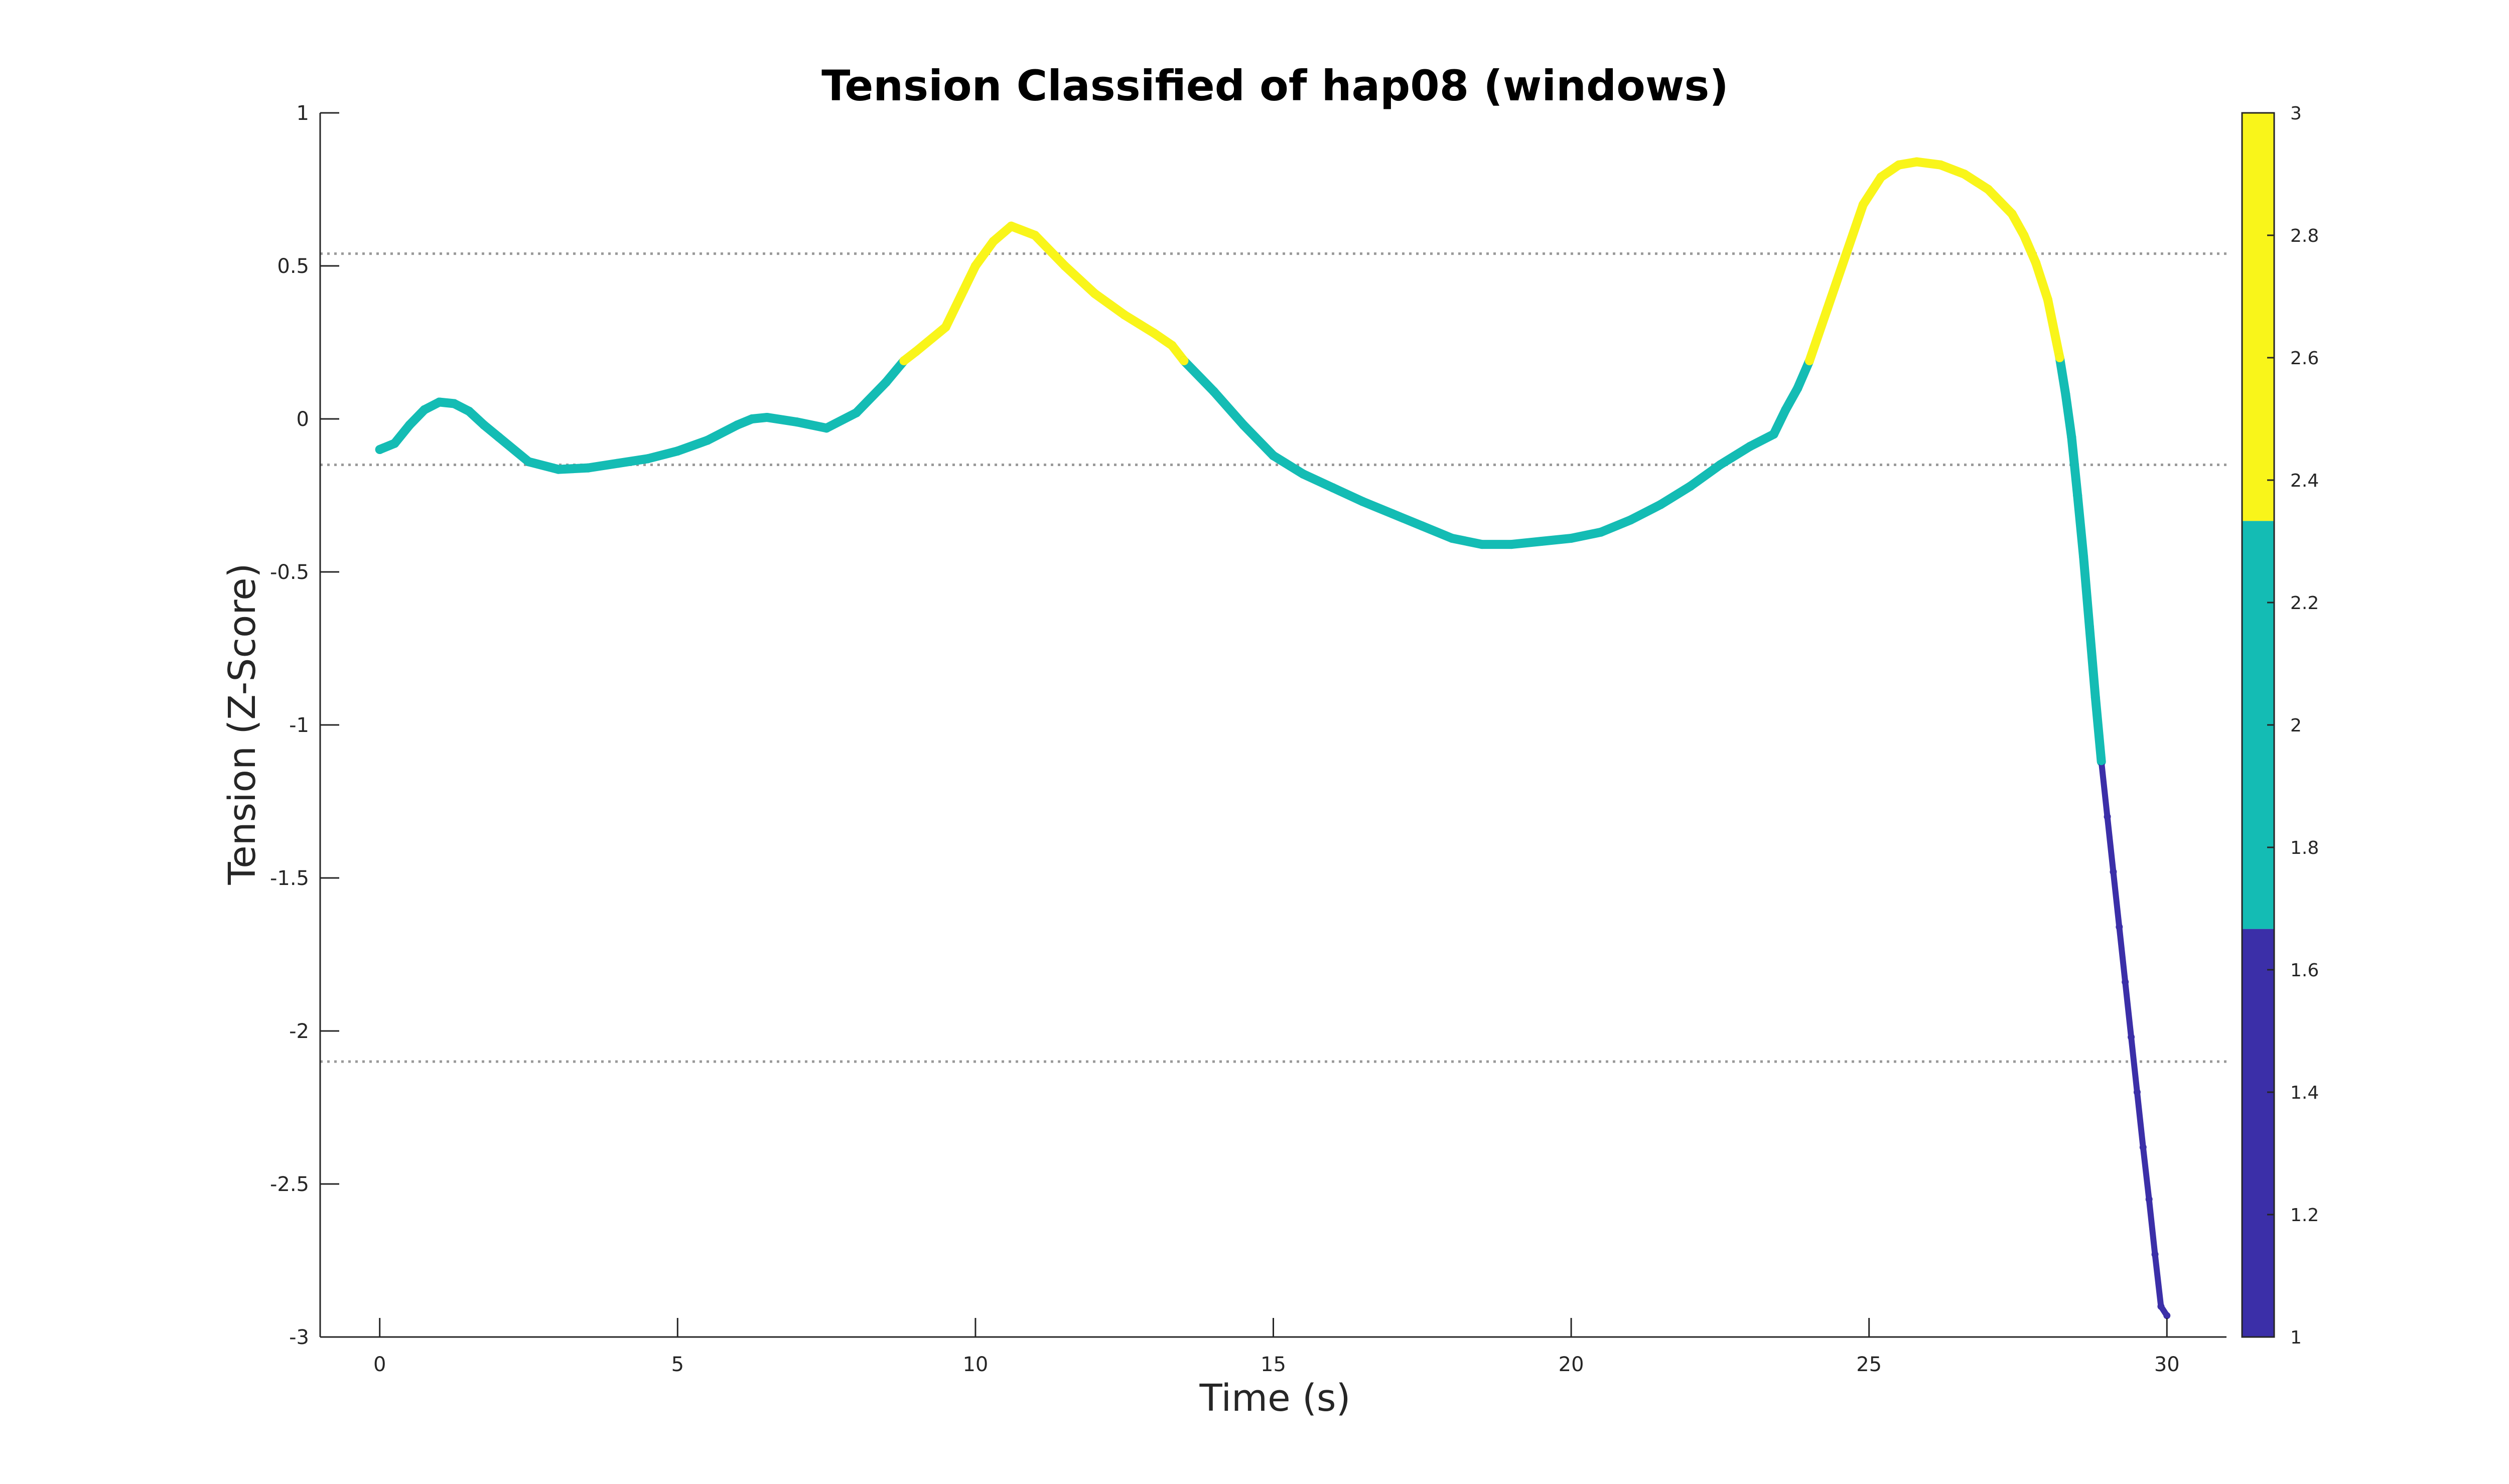  What do you see at coordinates (242, 724) in the screenshot?
I see `y-axis-label: Tension (Z-Score)` at bounding box center [242, 724].